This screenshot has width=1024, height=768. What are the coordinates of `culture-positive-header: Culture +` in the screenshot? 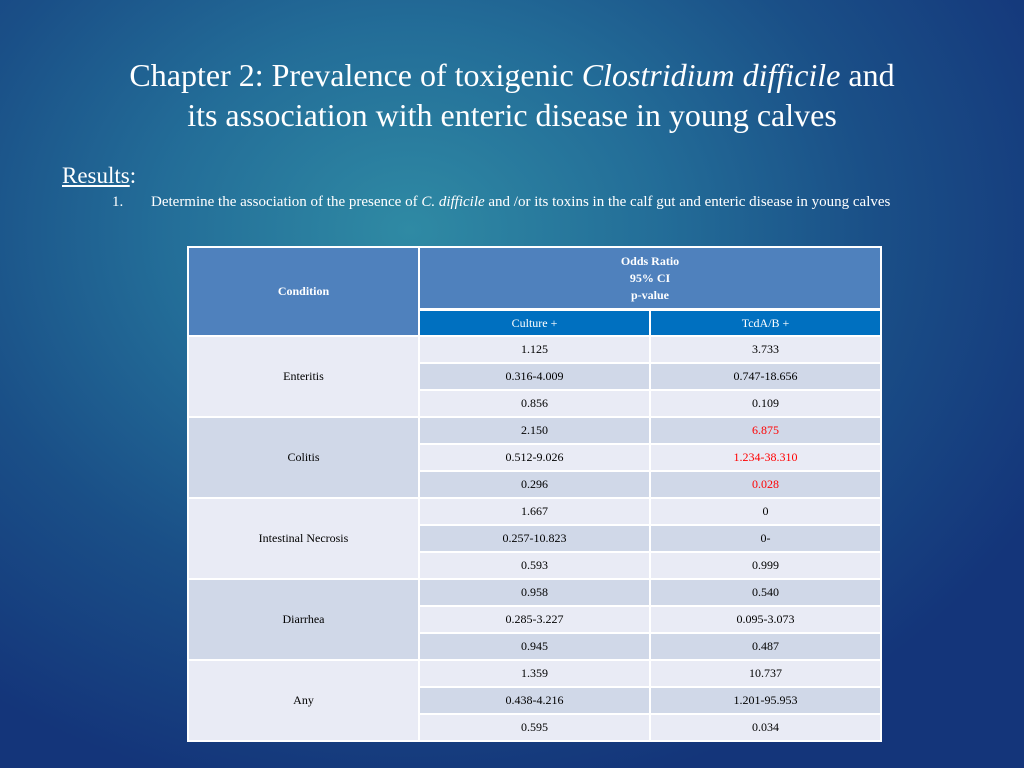 It's located at (534, 322).